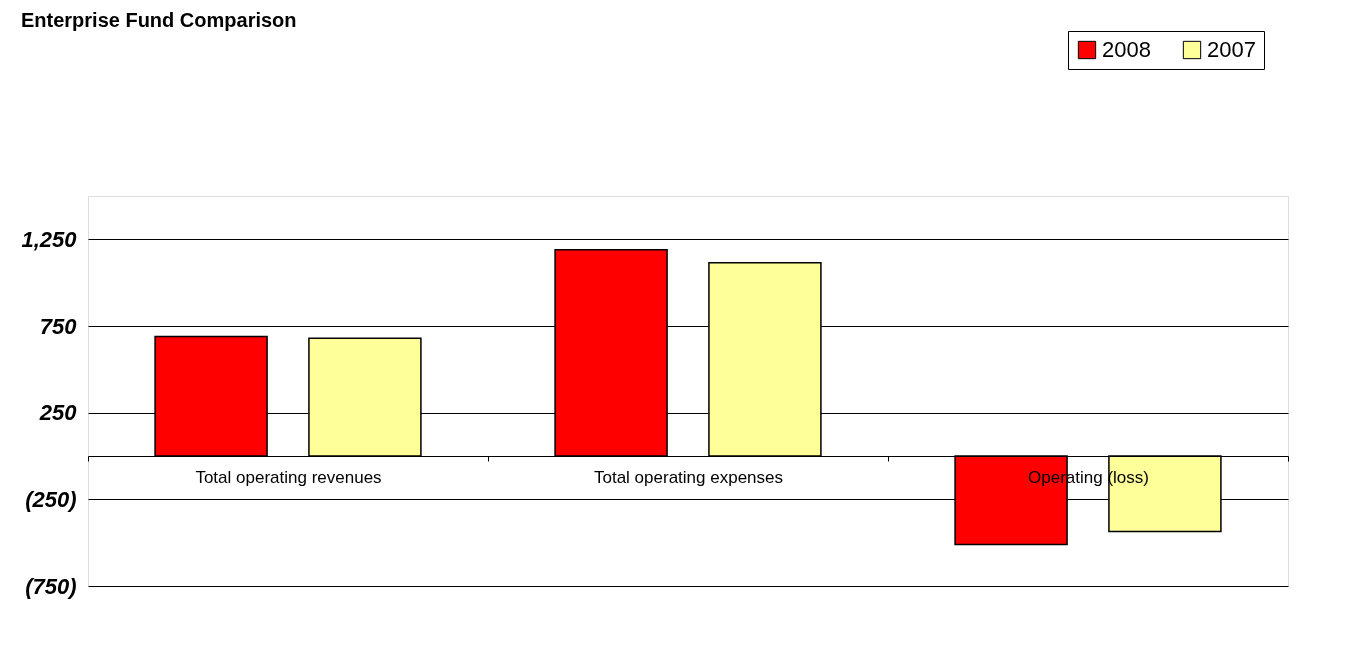 This screenshot has width=1362, height=647. What do you see at coordinates (49, 239) in the screenshot?
I see `y-tick-label: 1,250` at bounding box center [49, 239].